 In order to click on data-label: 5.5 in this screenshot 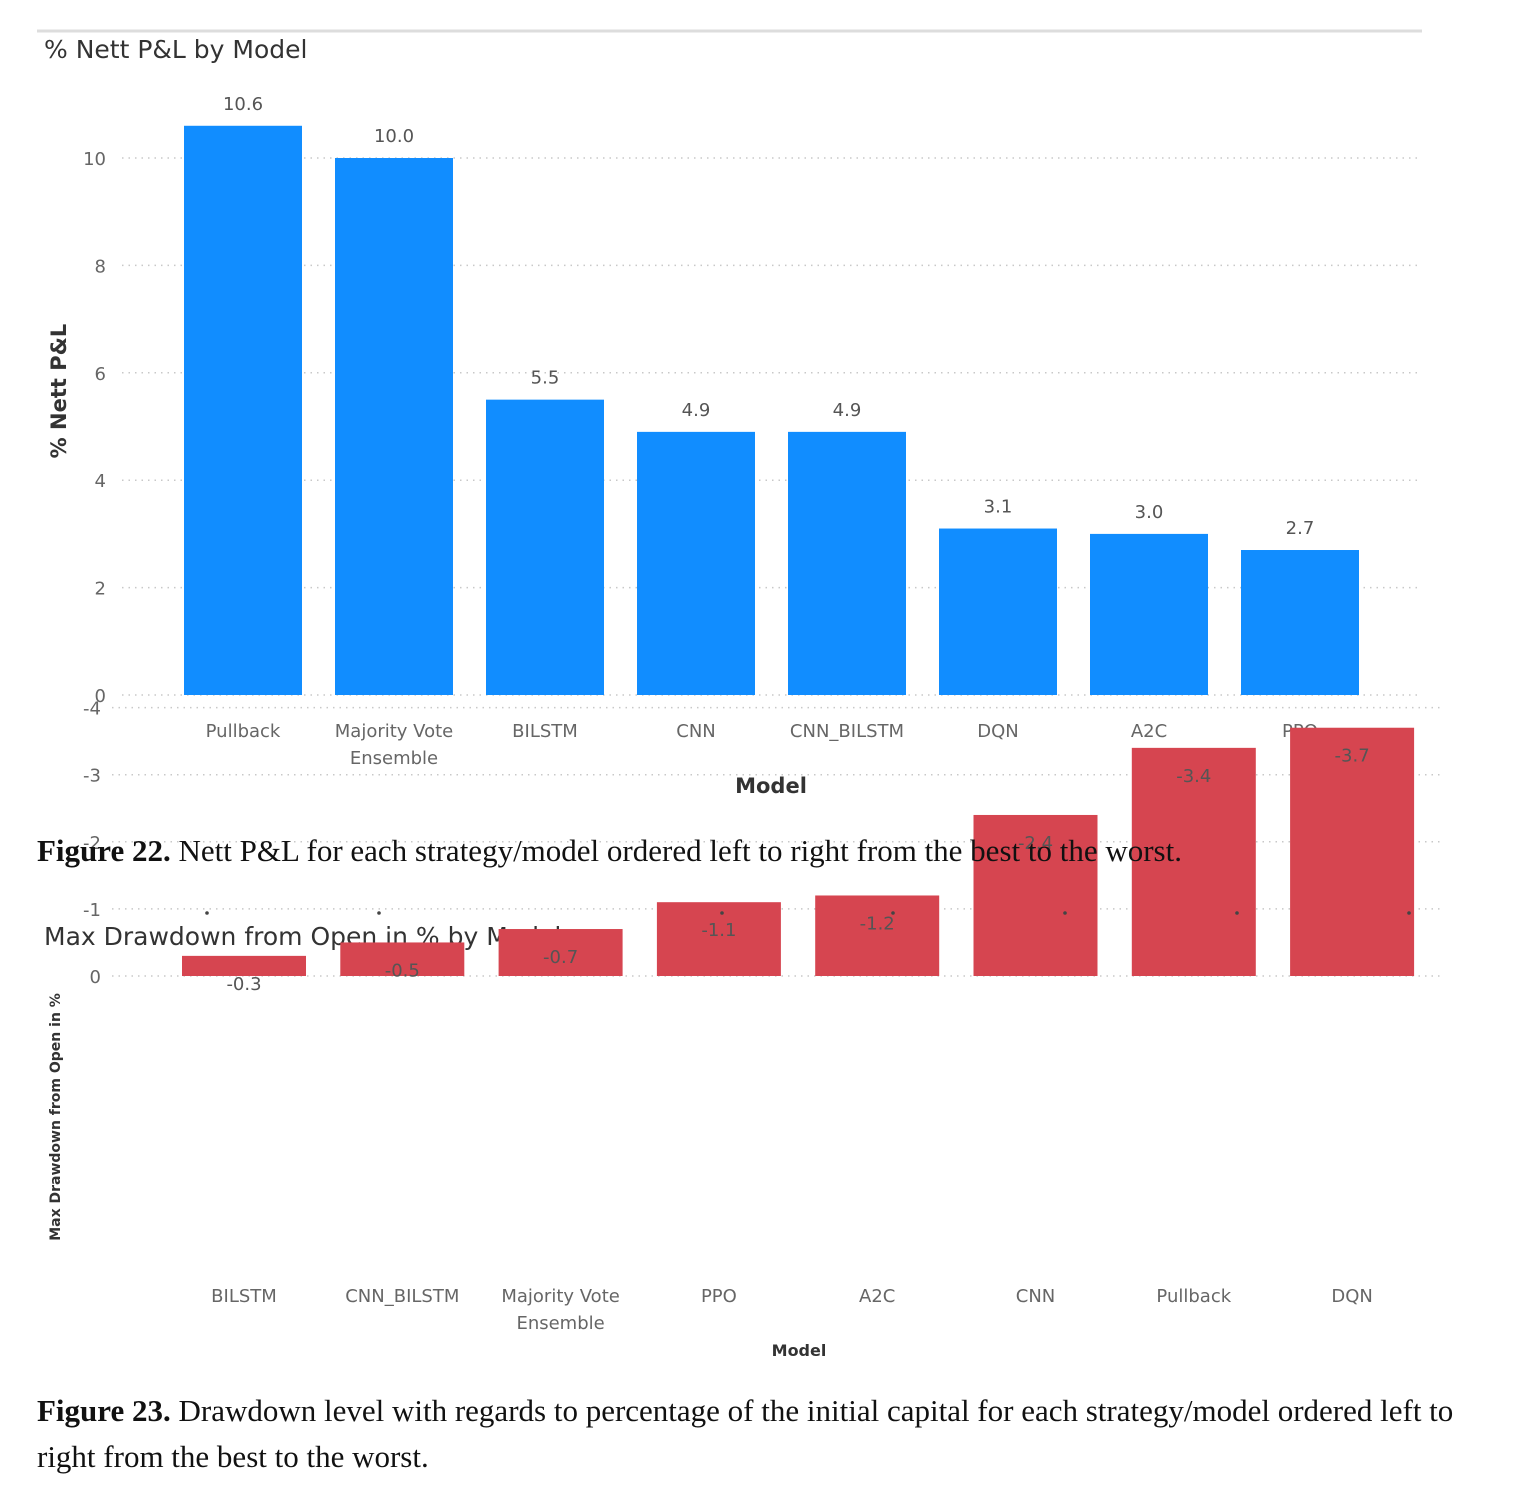, I will do `click(545, 378)`.